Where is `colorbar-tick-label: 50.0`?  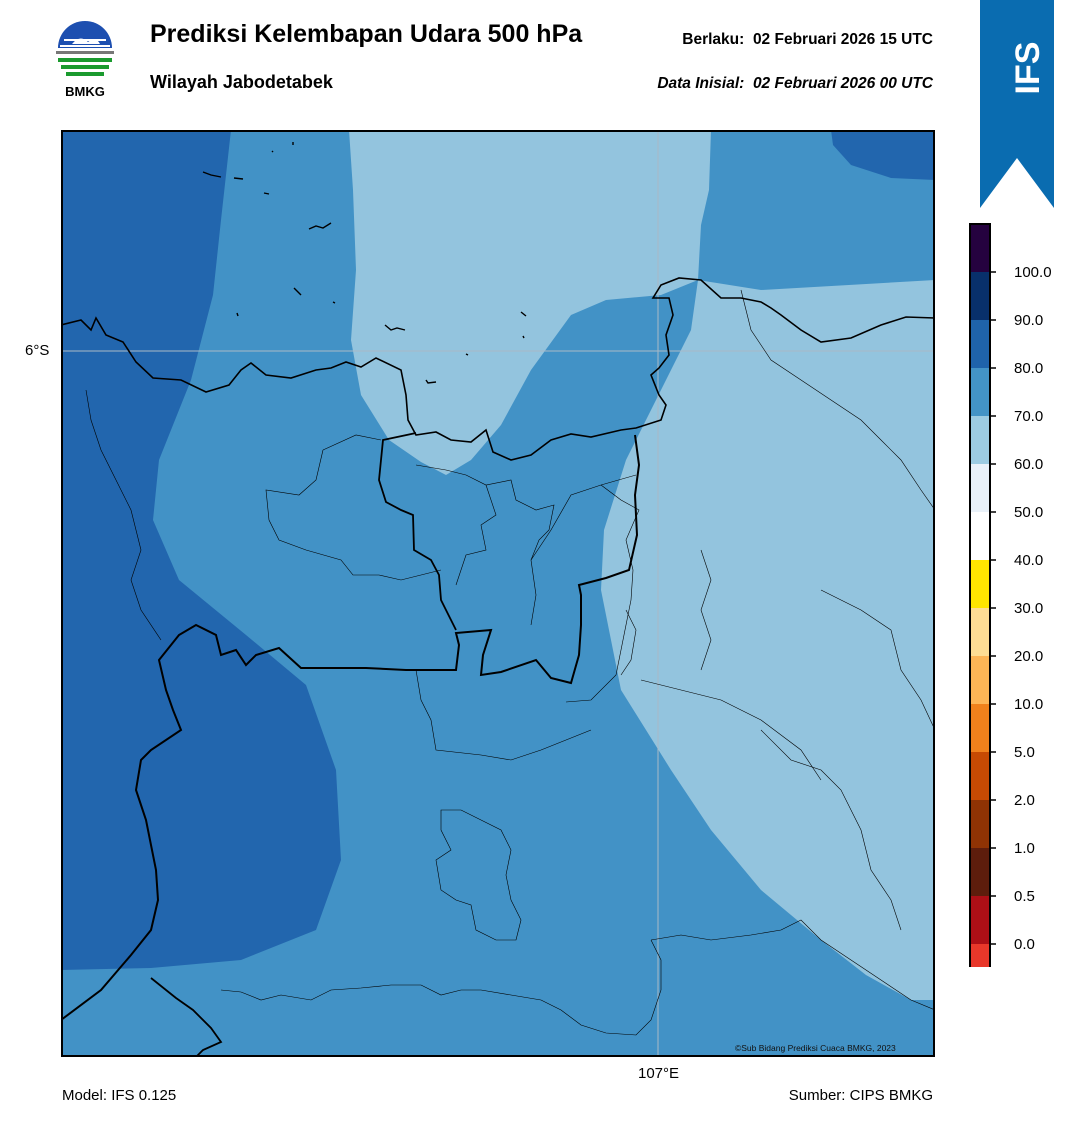 colorbar-tick-label: 50.0 is located at coordinates (1028, 512).